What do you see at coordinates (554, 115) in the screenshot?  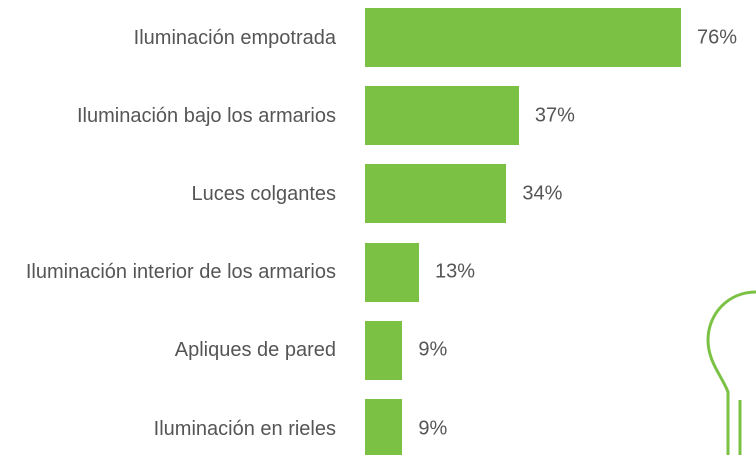 I see `value-label: 37%` at bounding box center [554, 115].